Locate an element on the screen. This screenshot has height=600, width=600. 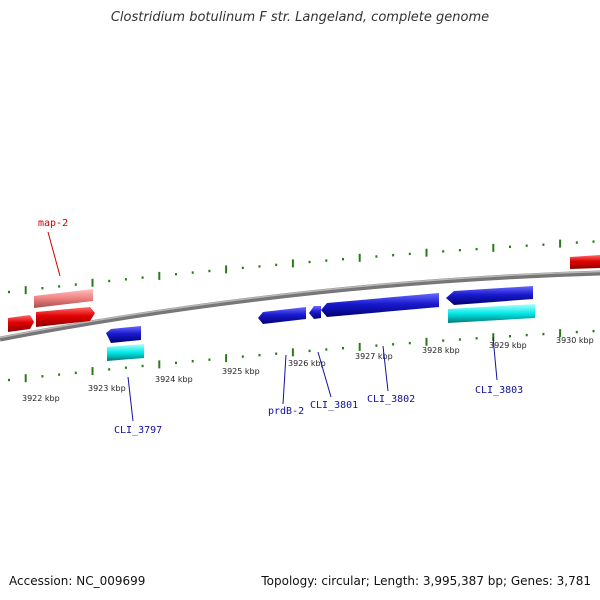
gene-label-prdB-2: prdB-2 is located at coordinates (286, 411).